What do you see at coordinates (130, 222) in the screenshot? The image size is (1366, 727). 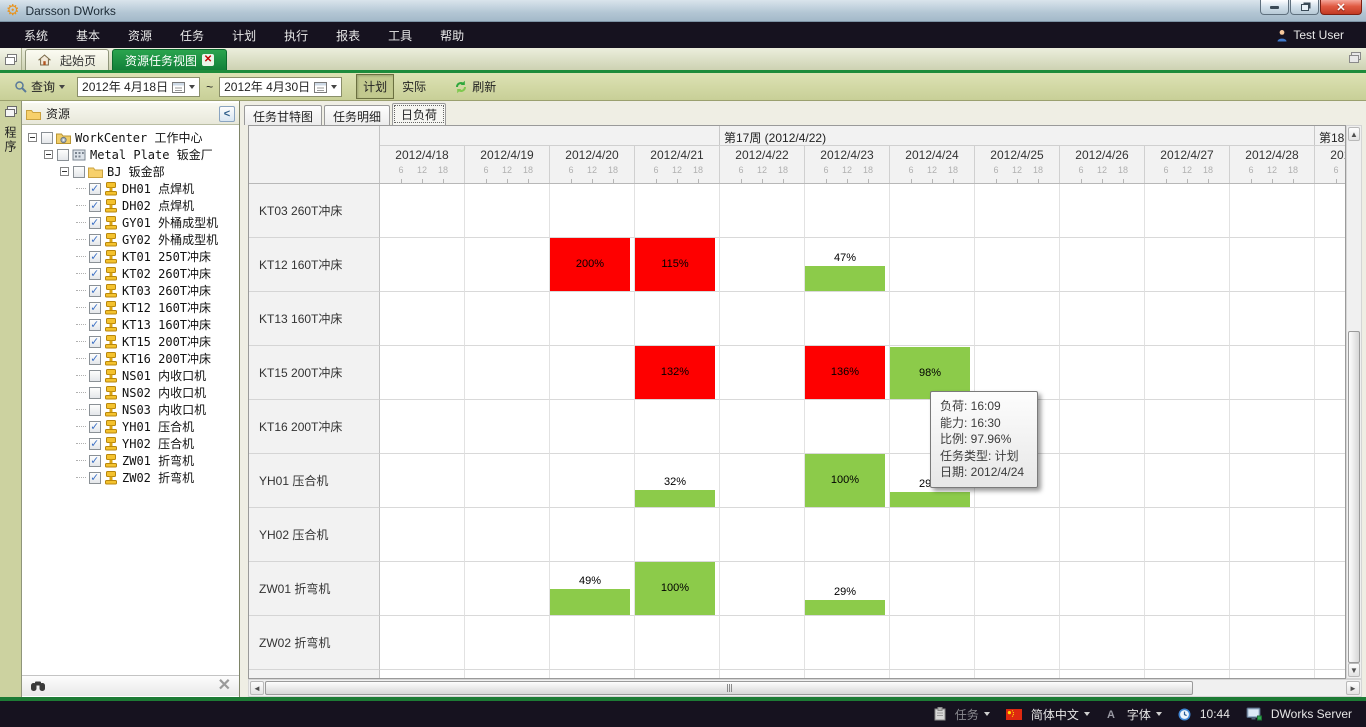 I see `tree-node: GY01 外桶成型机` at bounding box center [130, 222].